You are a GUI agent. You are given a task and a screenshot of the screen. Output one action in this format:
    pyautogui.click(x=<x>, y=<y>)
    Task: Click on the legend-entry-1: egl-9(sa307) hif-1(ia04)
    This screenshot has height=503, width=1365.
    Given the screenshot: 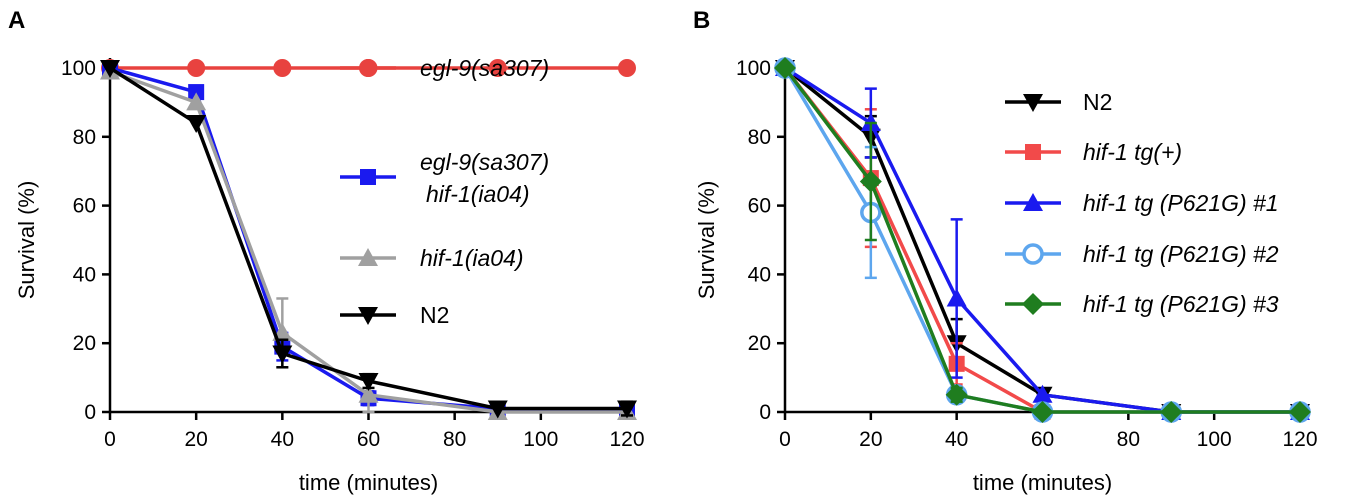 What is the action you would take?
    pyautogui.click(x=444, y=178)
    